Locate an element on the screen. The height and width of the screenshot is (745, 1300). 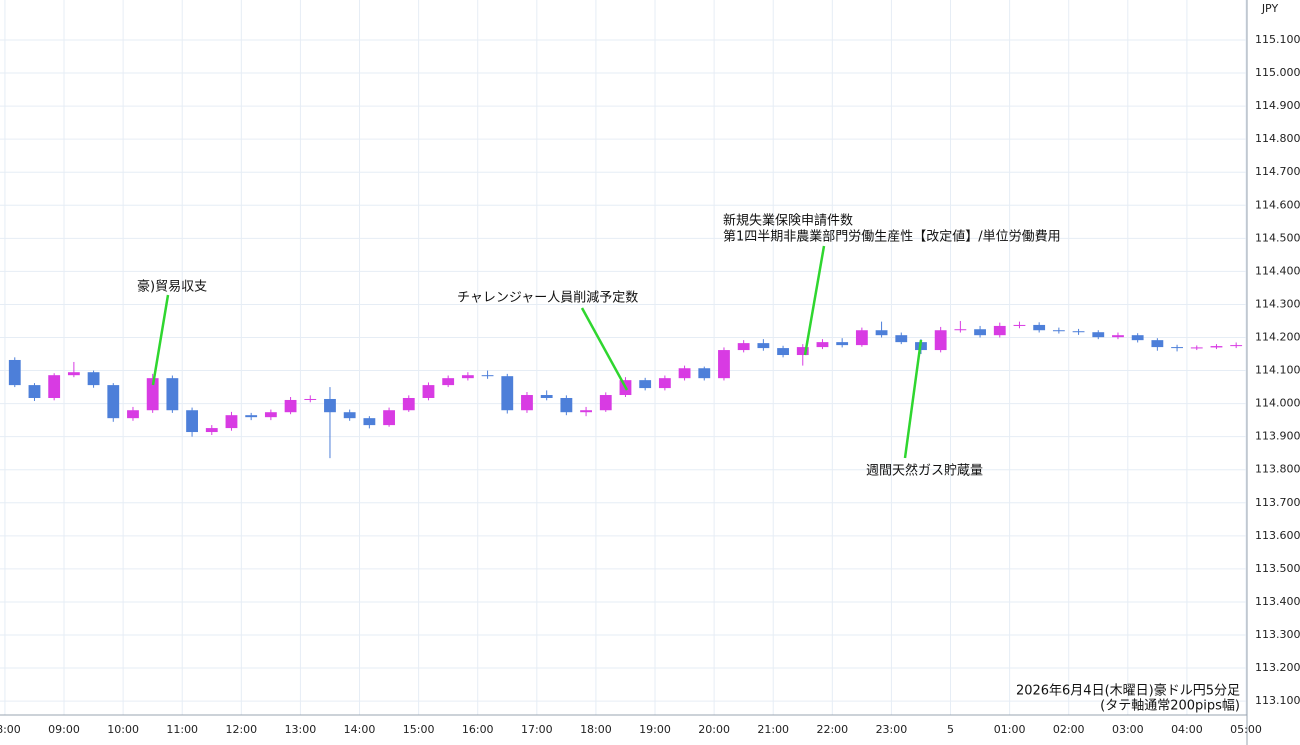
y-tick-label: 115.000 is located at coordinates (1277, 72).